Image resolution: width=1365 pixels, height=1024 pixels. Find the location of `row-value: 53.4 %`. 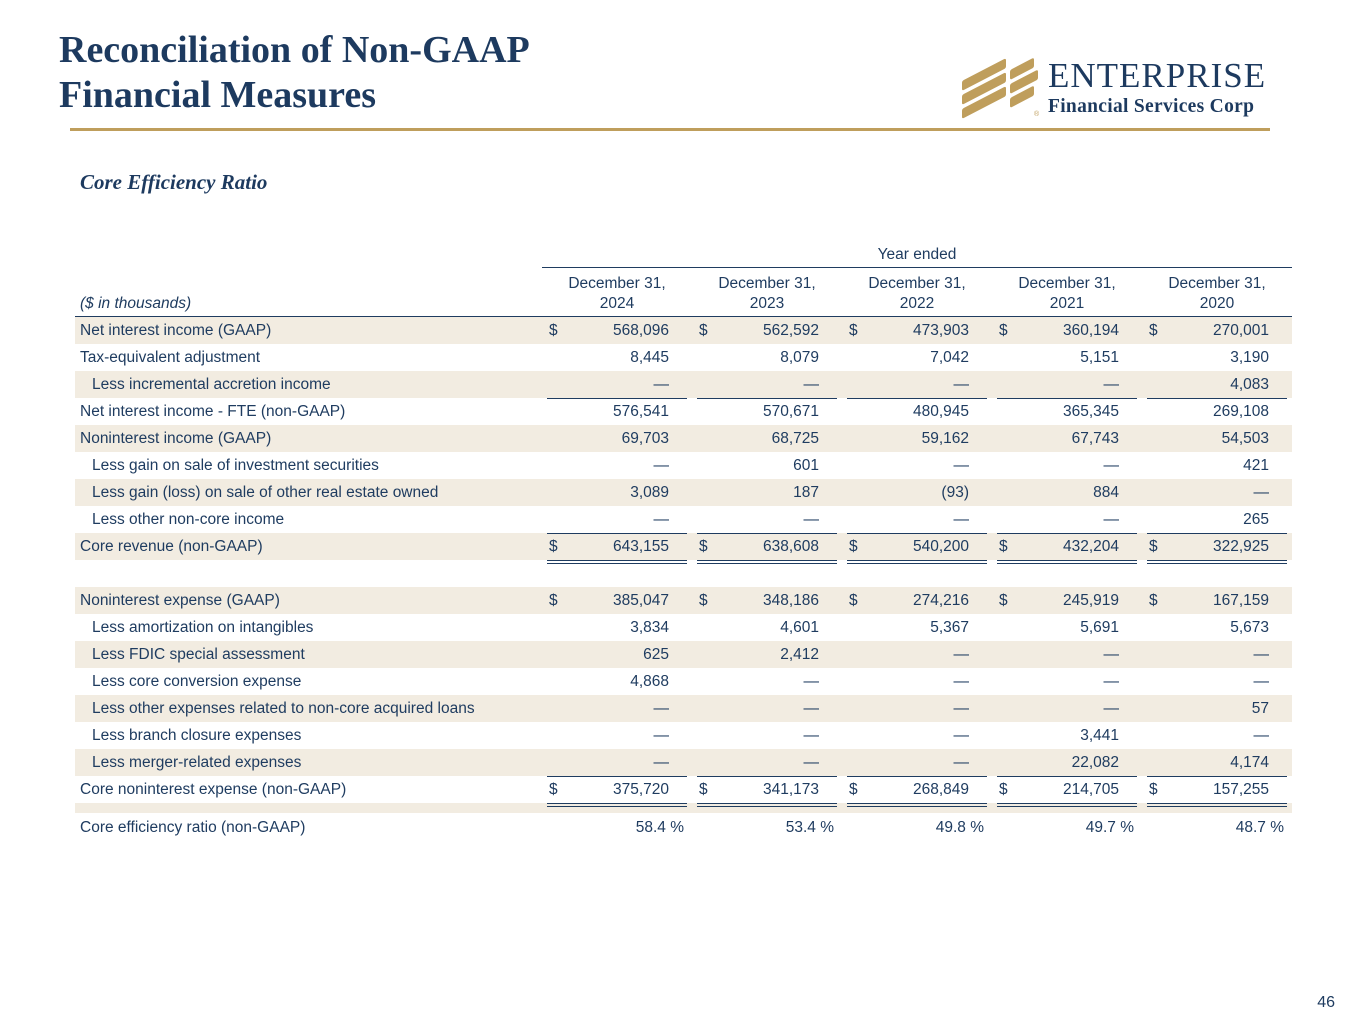

row-value: 53.4 % is located at coordinates (809, 827).